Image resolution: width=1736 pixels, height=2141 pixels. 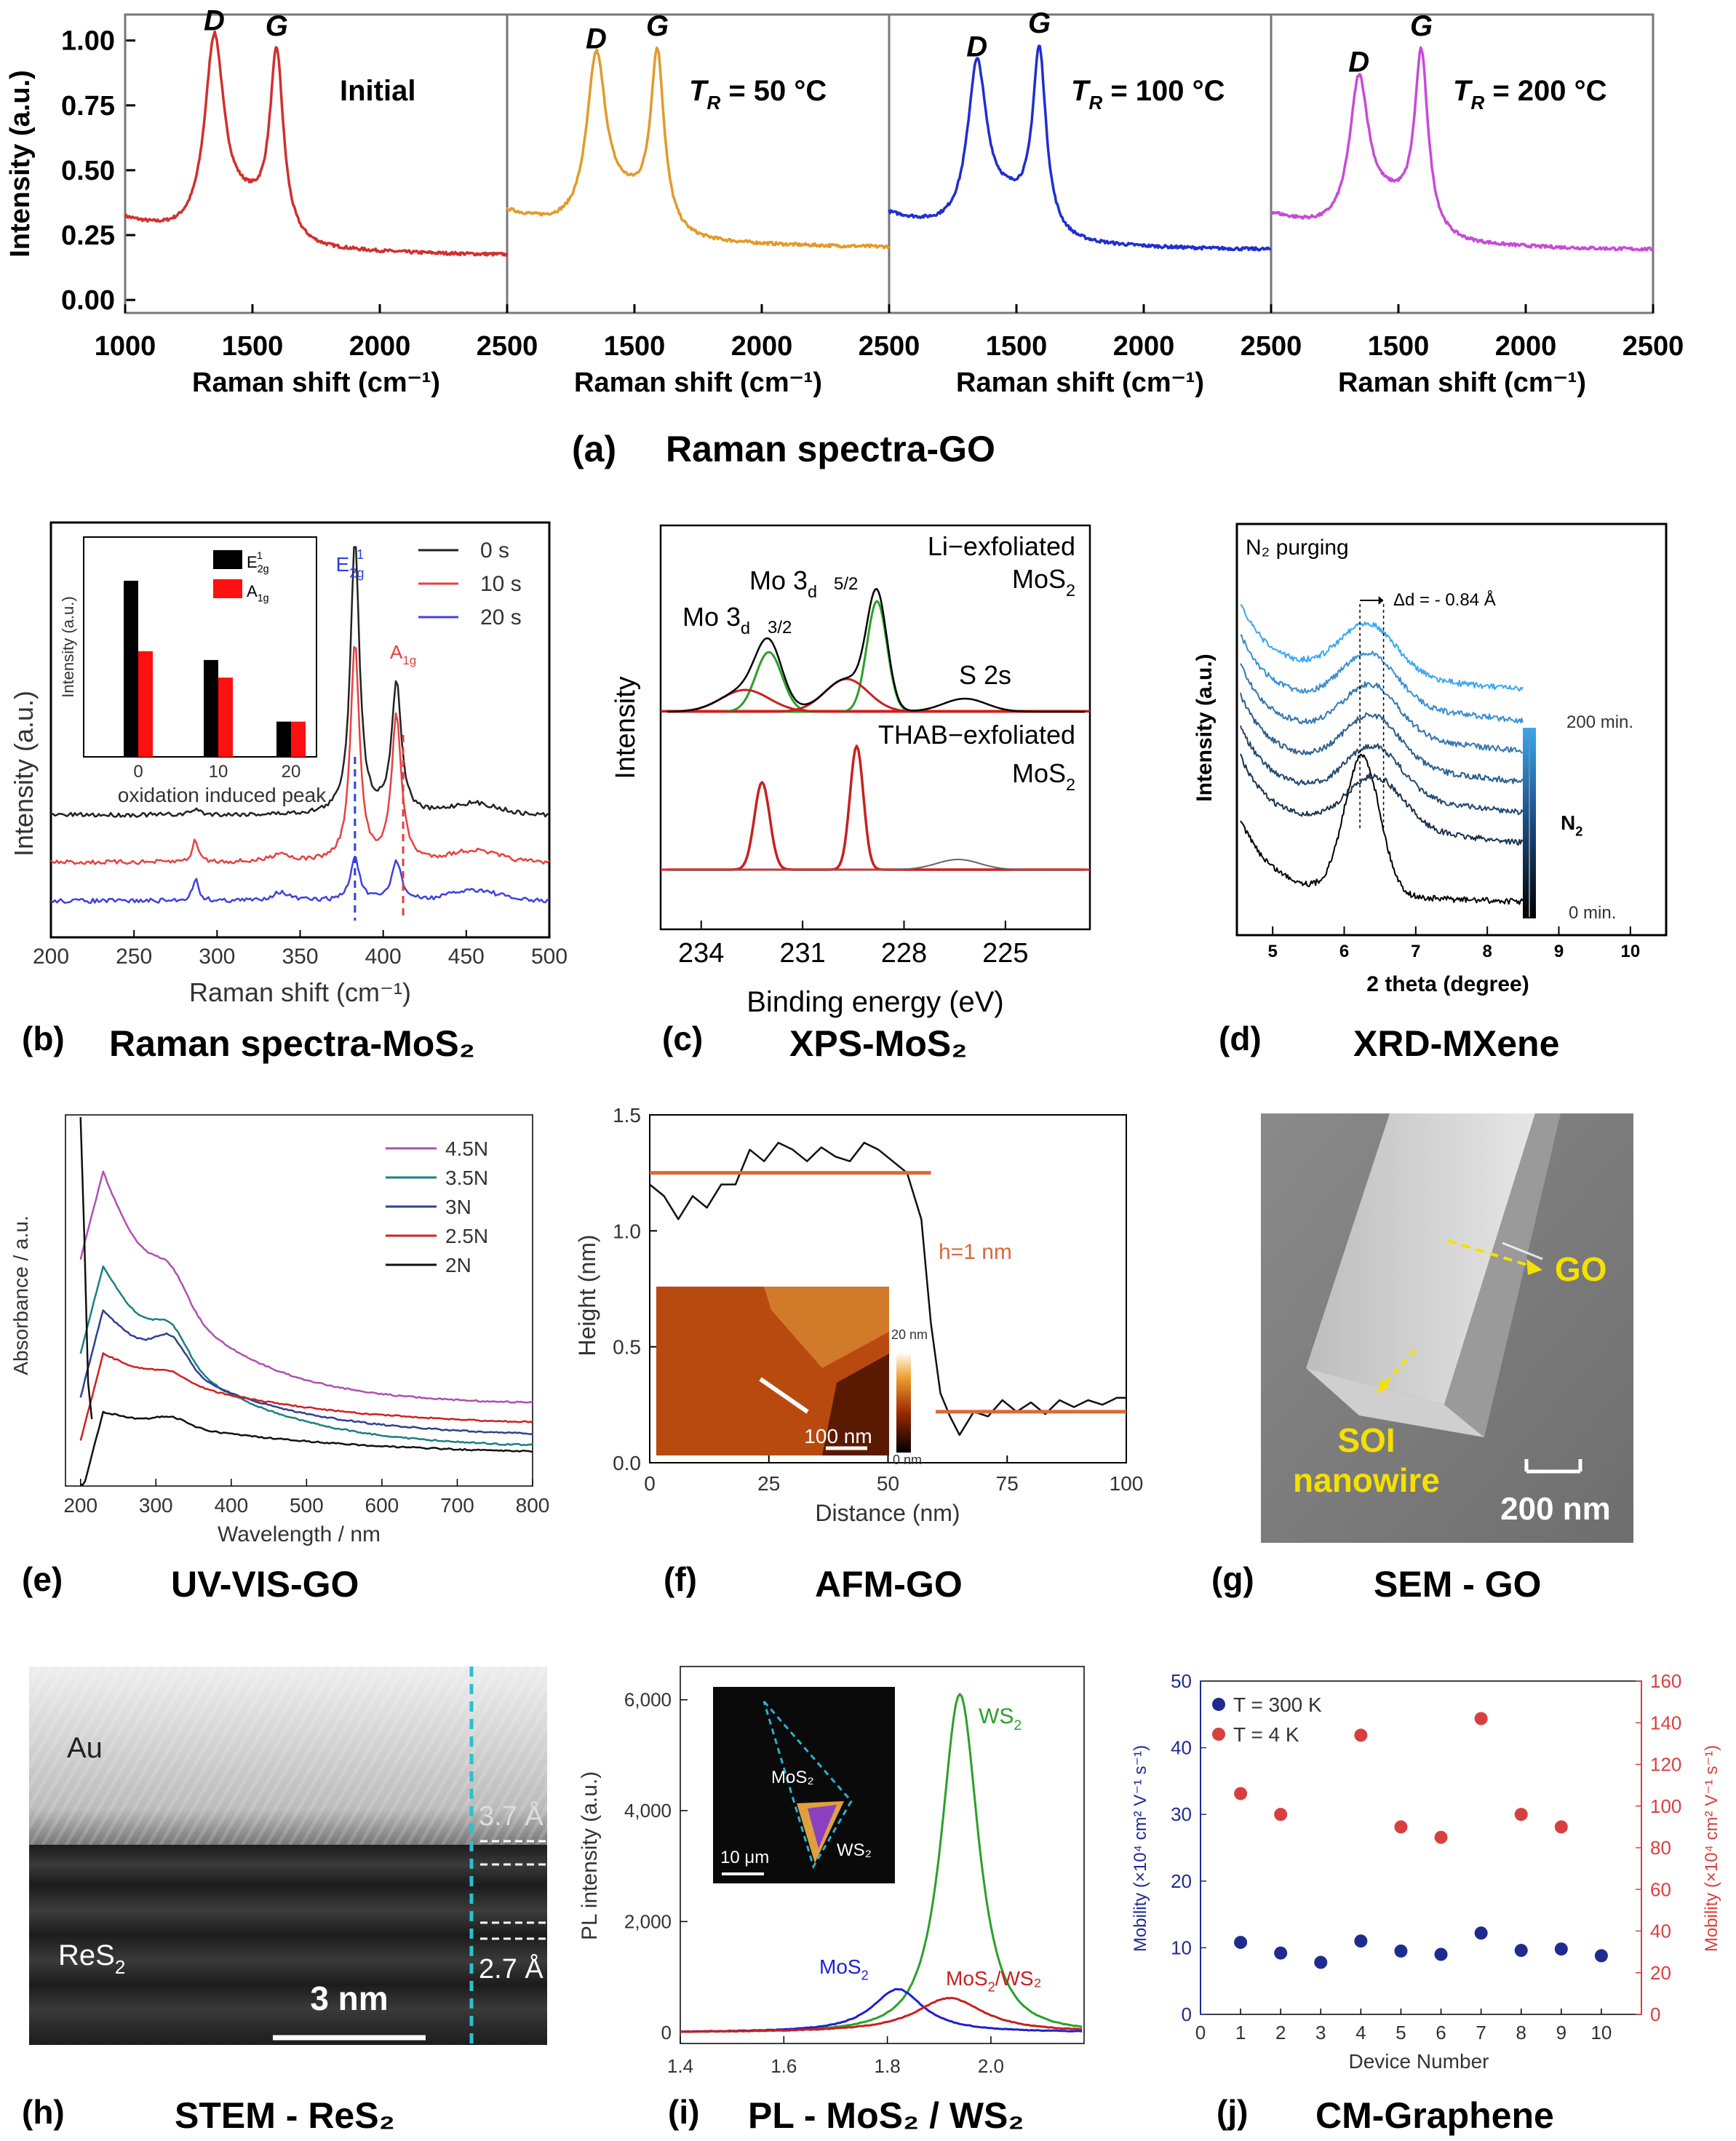 I want to click on j-xtick-label: 9, so click(x=1561, y=2032).